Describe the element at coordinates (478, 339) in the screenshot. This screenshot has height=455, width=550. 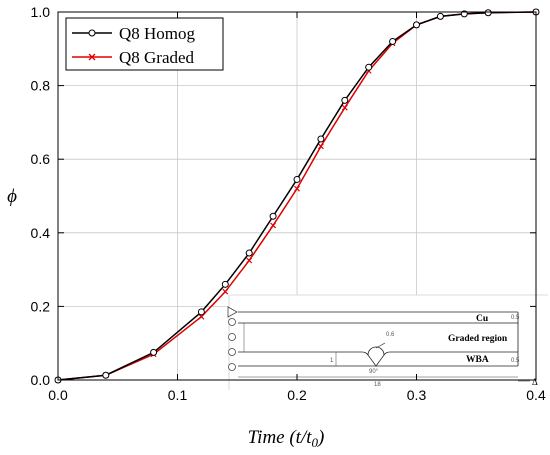
I see `graded-region-label: Graded region` at that location.